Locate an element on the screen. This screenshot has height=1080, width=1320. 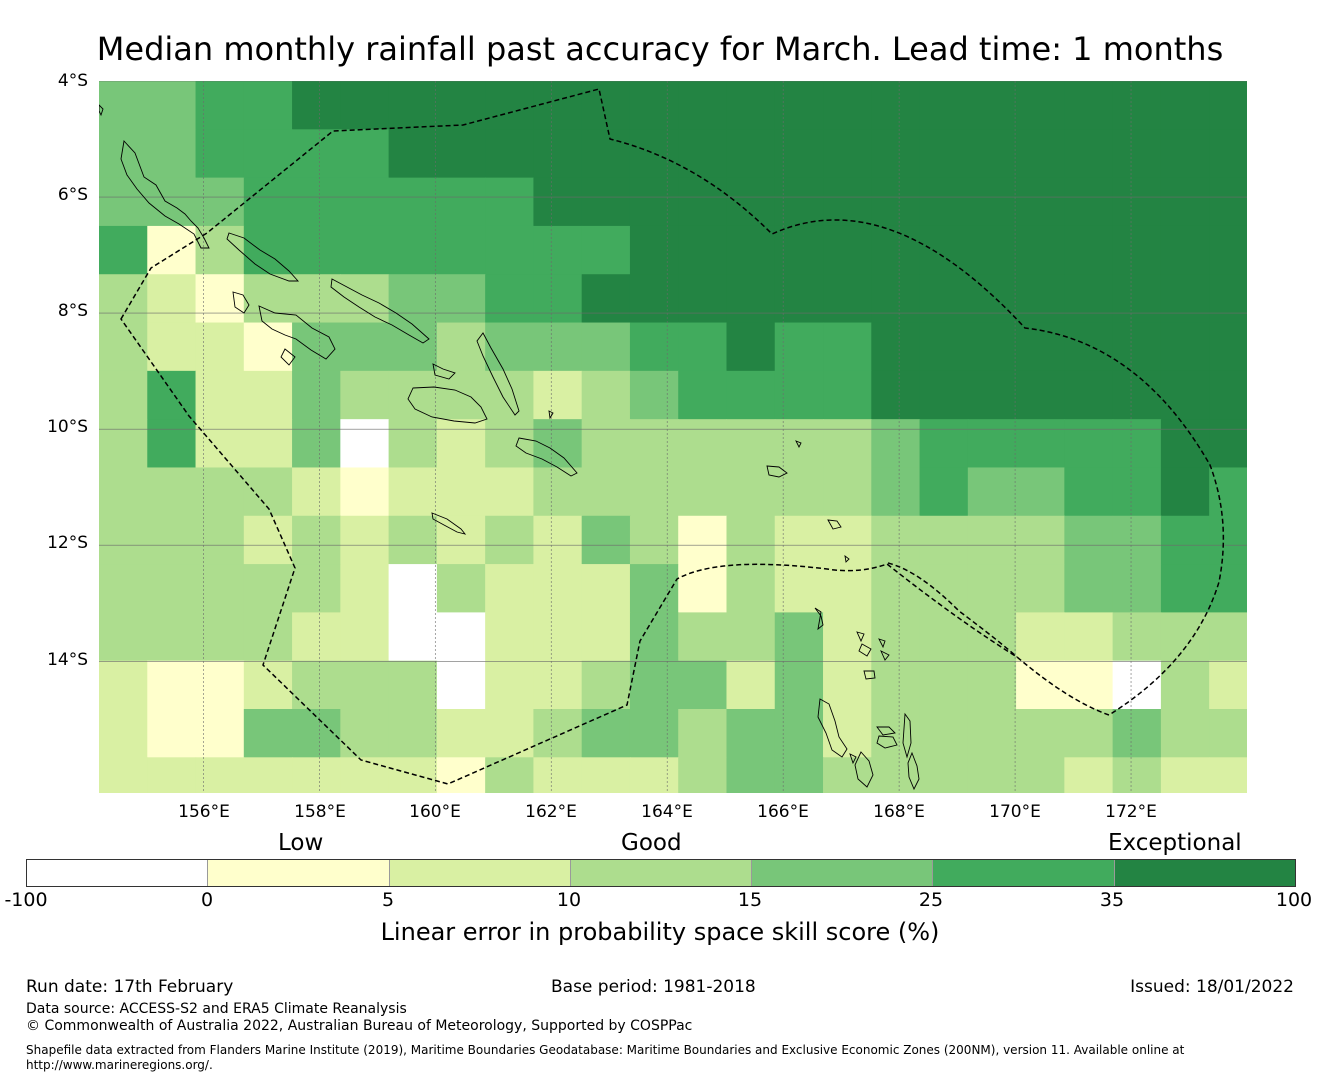
lon-label-164e: 164°E is located at coordinates (667, 812).